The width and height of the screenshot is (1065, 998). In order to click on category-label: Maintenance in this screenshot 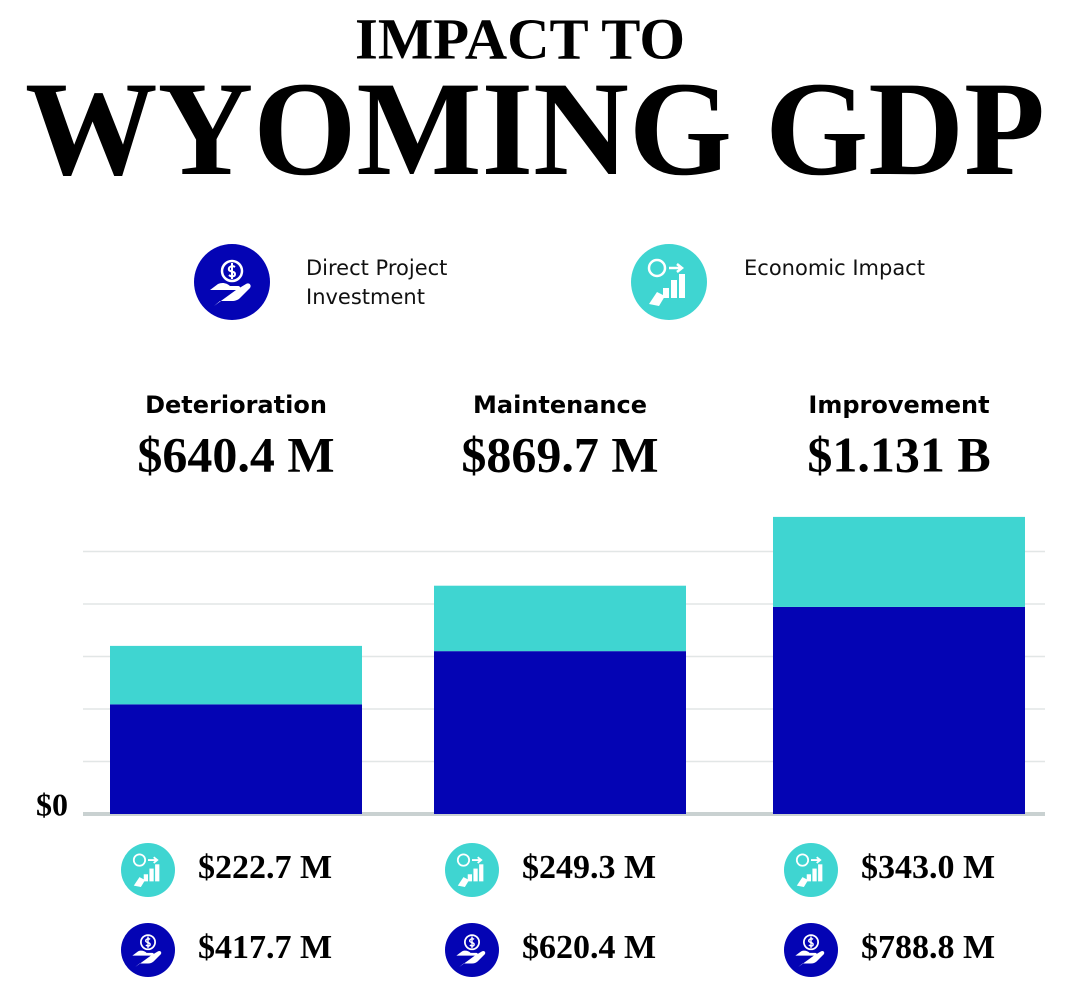, I will do `click(560, 405)`.